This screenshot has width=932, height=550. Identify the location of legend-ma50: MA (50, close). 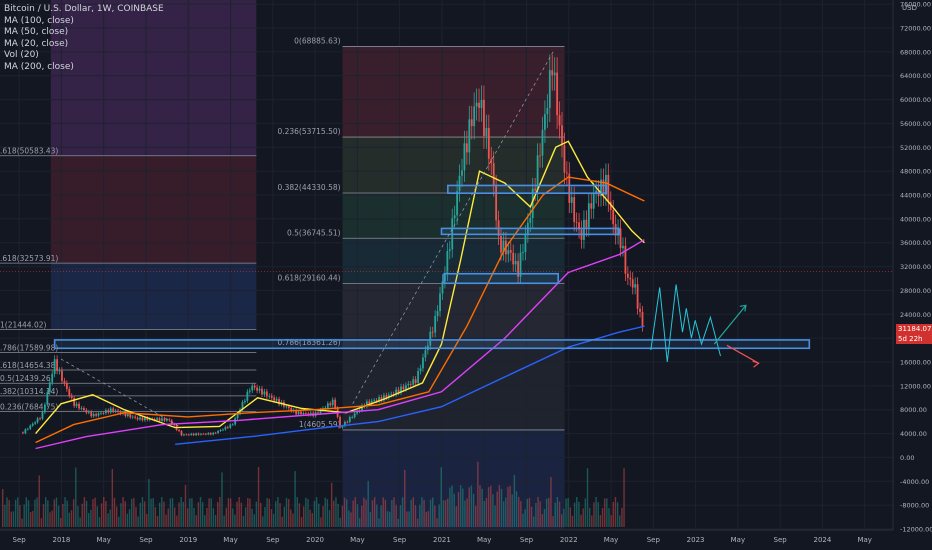
(36, 32).